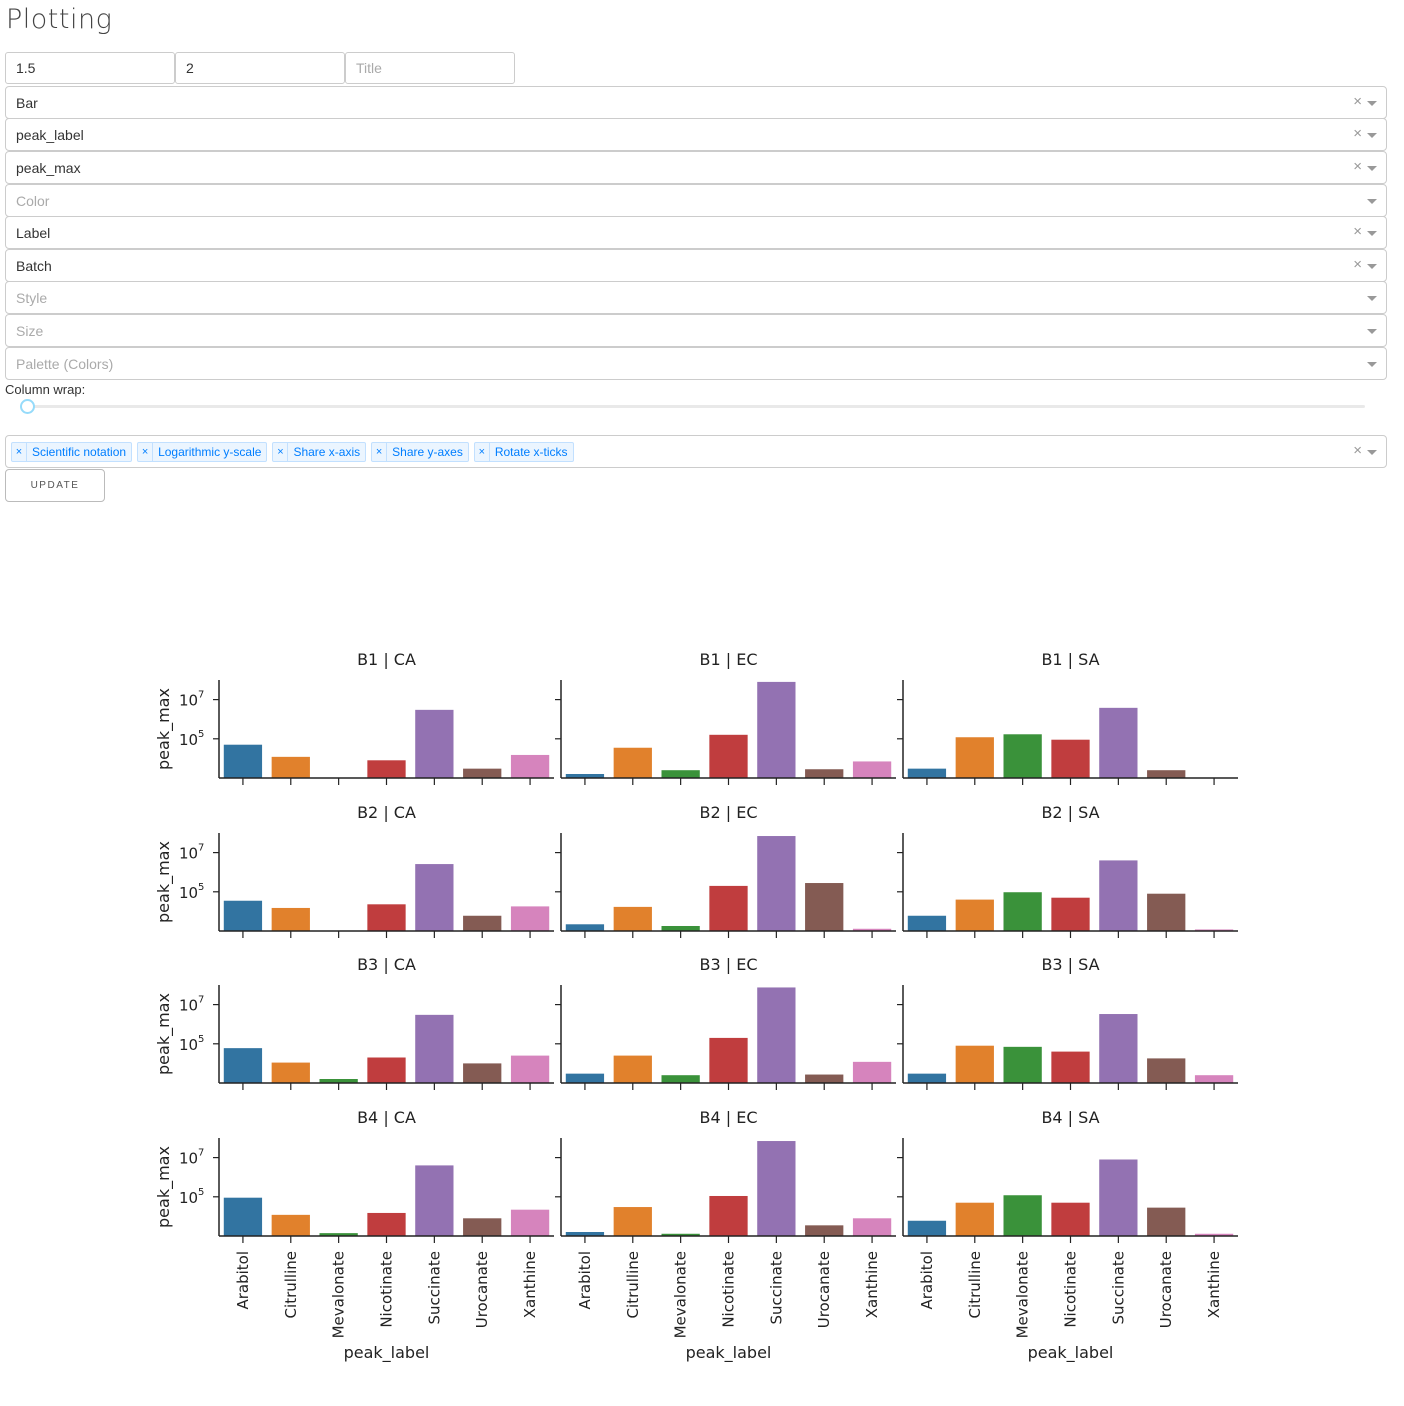 Image resolution: width=1404 pixels, height=1406 pixels. Describe the element at coordinates (65, 364) in the screenshot. I see `palette-dropdown-value: Palette (Colors)` at that location.